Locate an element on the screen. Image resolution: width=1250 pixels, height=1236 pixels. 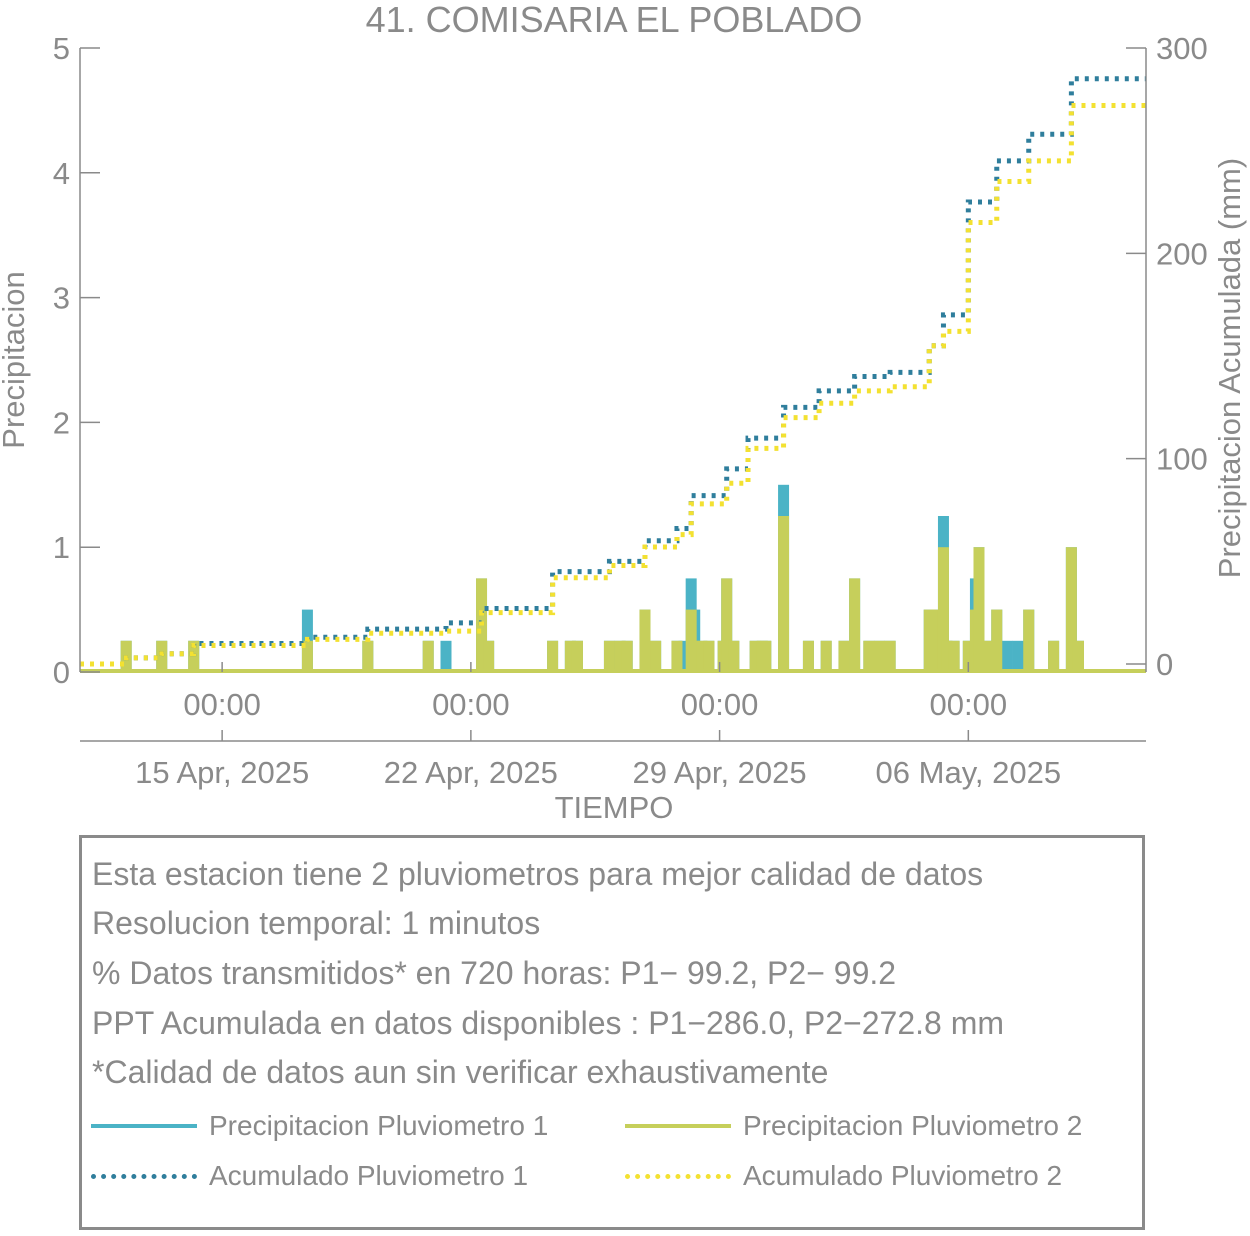
y2-axis-label: Precipitacion Acumulada (mm) is located at coordinates (1229, 368).